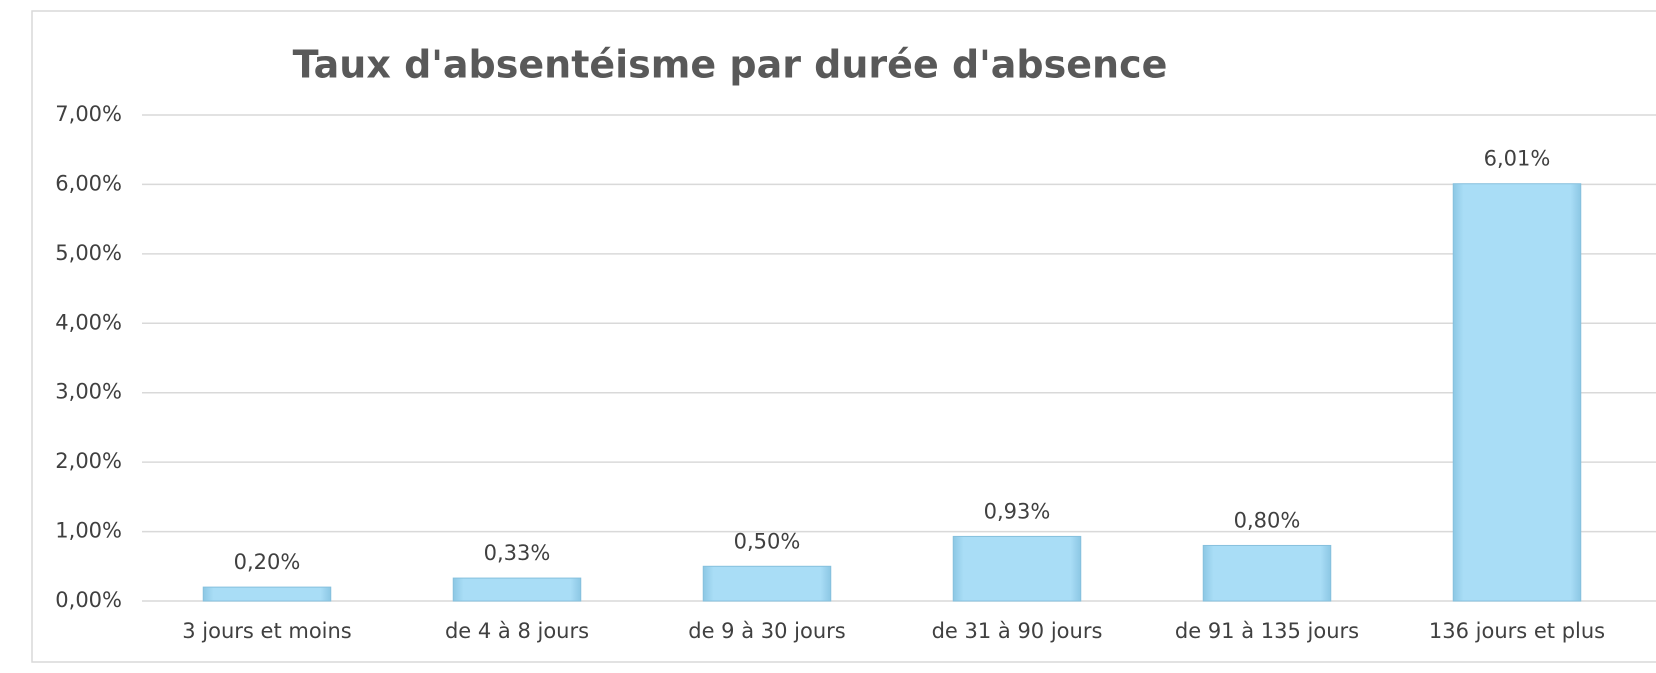  I want to click on data-label: 0,33%, so click(517, 553).